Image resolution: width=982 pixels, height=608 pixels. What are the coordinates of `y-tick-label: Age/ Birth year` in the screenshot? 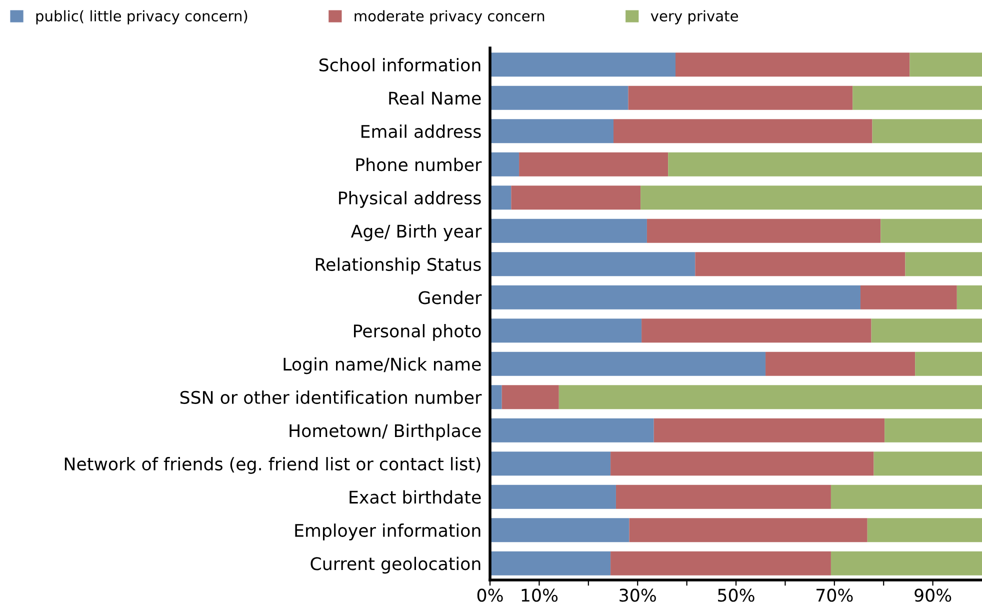 It's located at (416, 233).